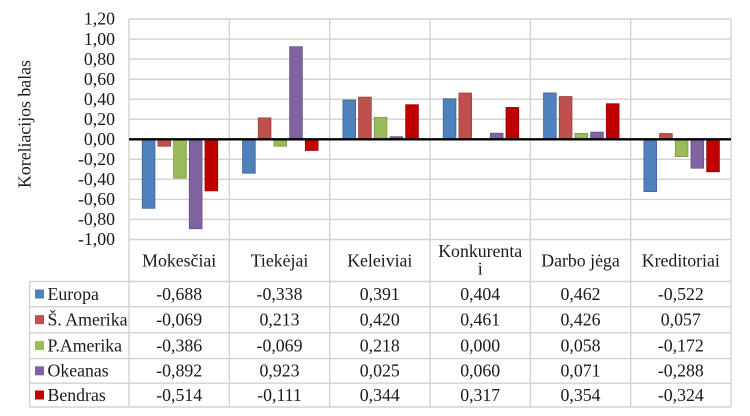 The image size is (750, 416). What do you see at coordinates (681, 261) in the screenshot?
I see `svg-text: Kreditoriai` at bounding box center [681, 261].